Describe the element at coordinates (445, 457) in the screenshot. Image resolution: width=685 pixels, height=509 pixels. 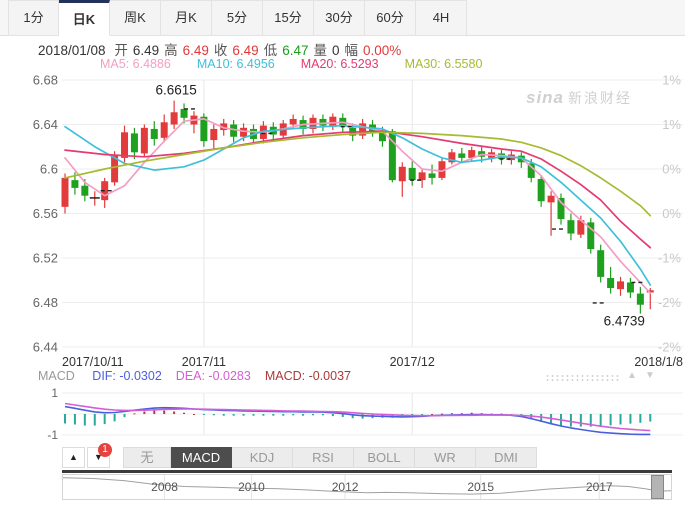
I see `indicator-tab-WR: WR` at that location.